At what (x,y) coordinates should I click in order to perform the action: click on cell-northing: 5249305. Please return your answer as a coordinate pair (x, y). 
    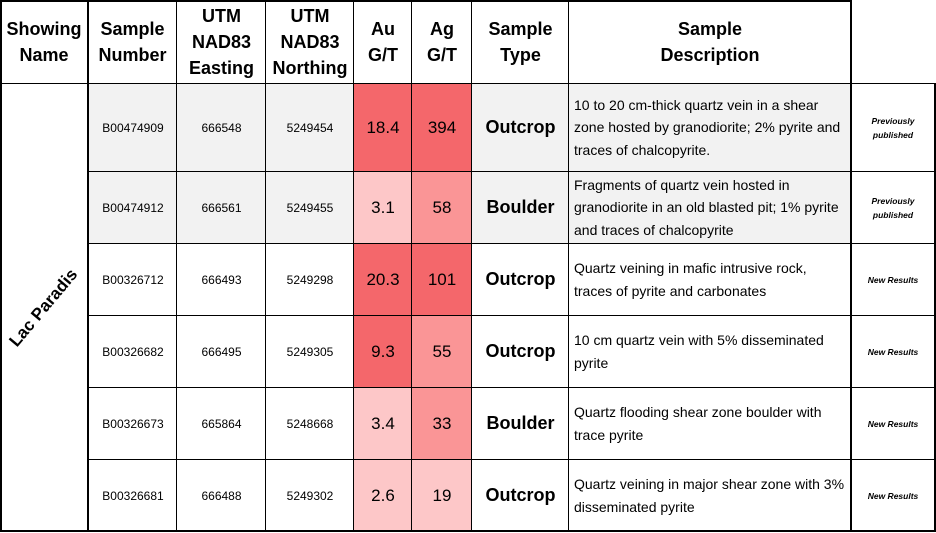
    Looking at the image, I should click on (310, 351).